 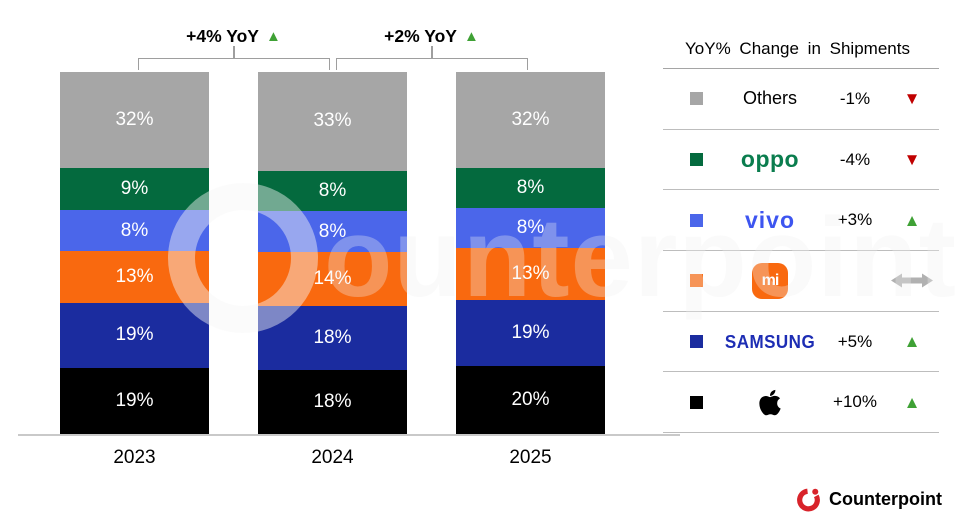 I want to click on legend-change-value: -1%, so click(x=855, y=98).